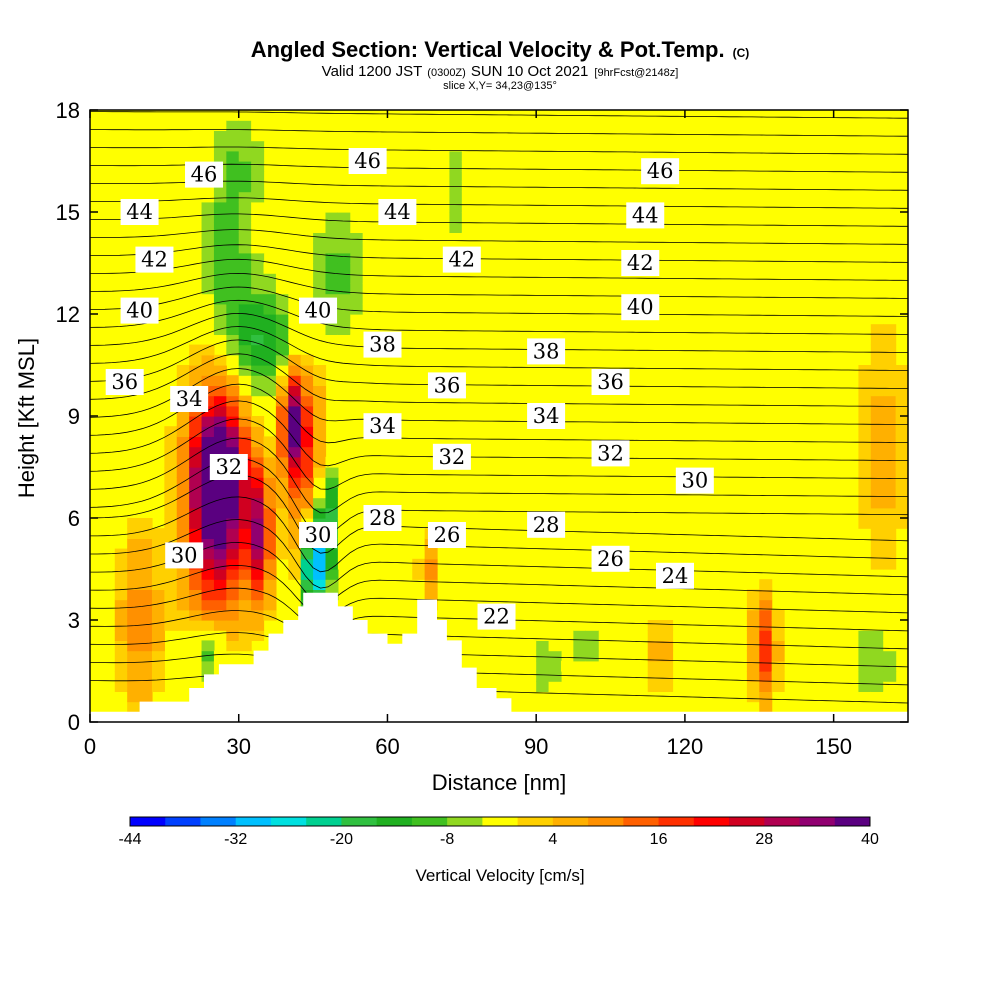 The image size is (1000, 1000). What do you see at coordinates (610, 453) in the screenshot?
I see `contour-label: 32` at bounding box center [610, 453].